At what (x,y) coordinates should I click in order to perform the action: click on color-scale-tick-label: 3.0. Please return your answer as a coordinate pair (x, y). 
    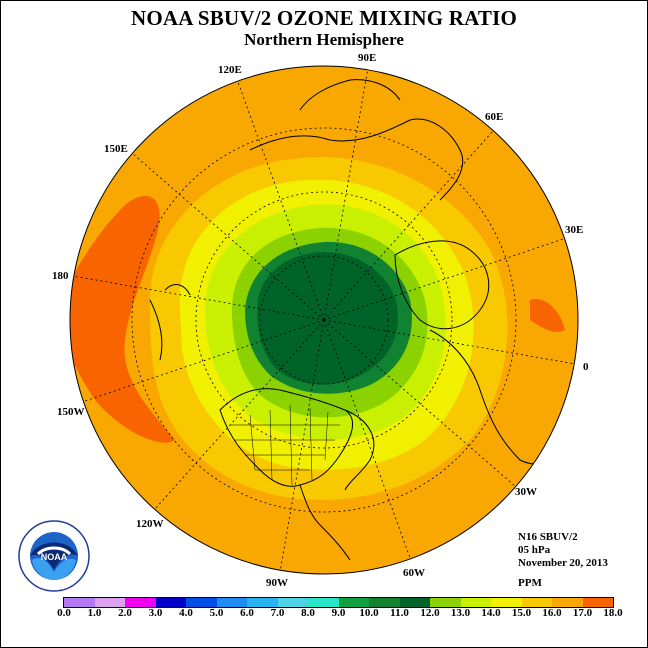
    Looking at the image, I should click on (155, 613).